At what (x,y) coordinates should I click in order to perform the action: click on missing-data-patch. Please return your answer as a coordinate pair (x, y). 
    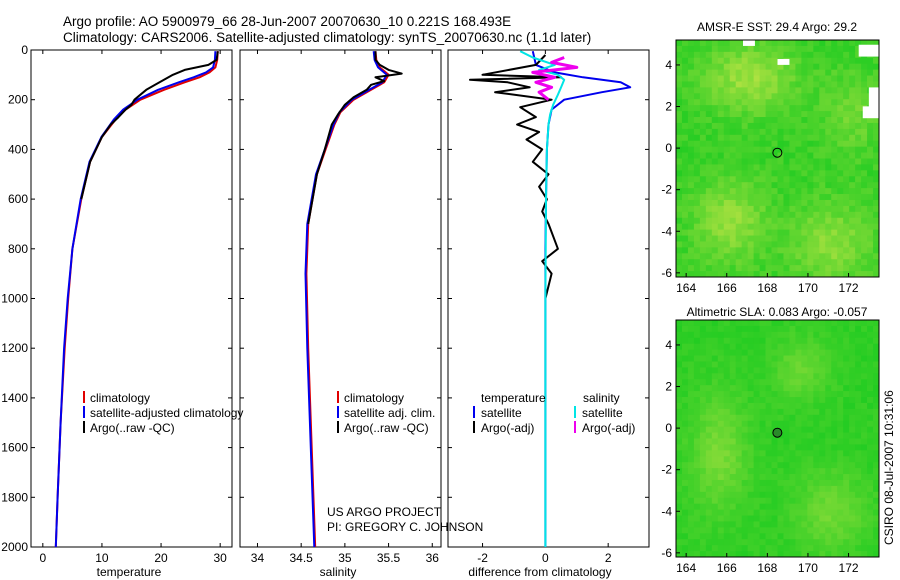
    Looking at the image, I should click on (868, 50).